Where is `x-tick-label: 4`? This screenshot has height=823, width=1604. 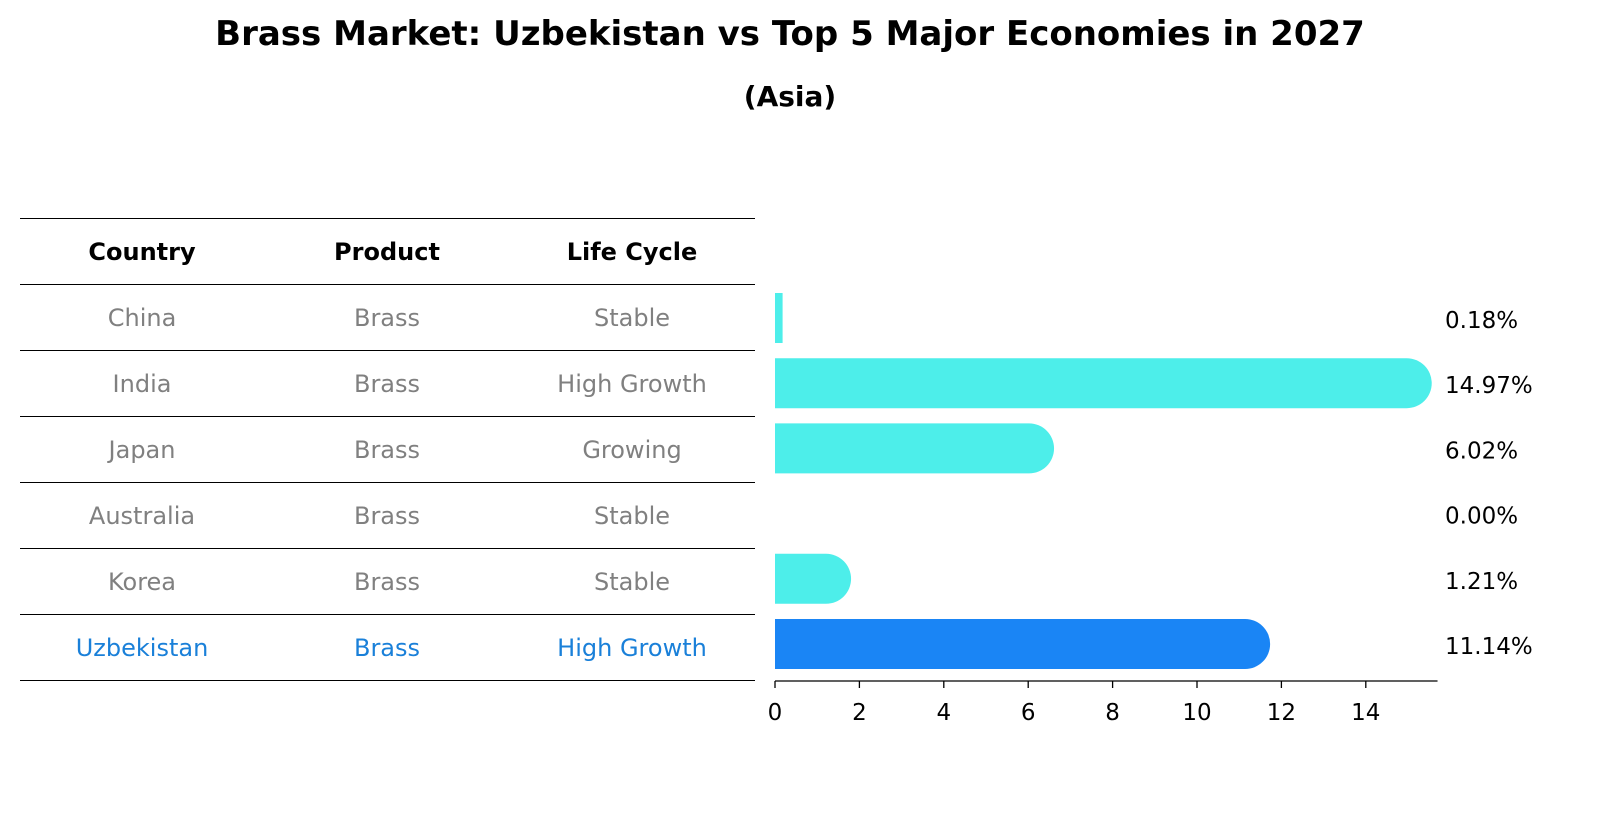 x-tick-label: 4 is located at coordinates (943, 713).